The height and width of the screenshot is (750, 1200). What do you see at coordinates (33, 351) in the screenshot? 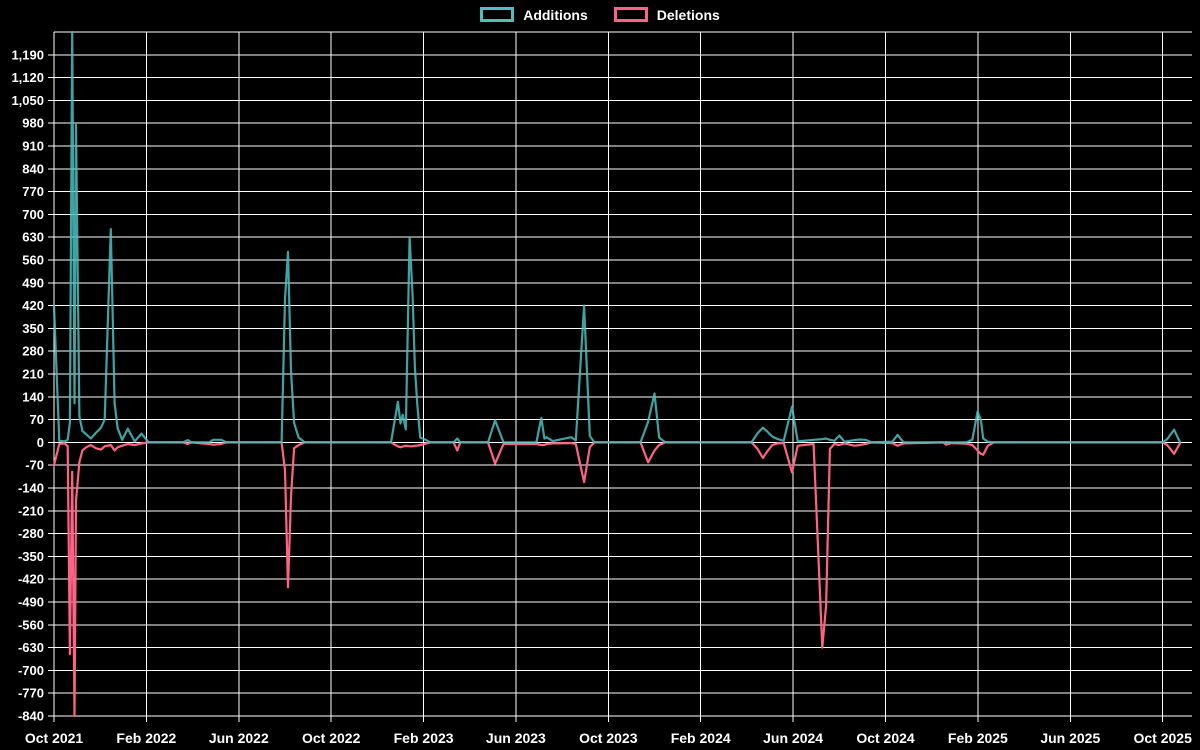
I see `svg-text: 280` at bounding box center [33, 351].